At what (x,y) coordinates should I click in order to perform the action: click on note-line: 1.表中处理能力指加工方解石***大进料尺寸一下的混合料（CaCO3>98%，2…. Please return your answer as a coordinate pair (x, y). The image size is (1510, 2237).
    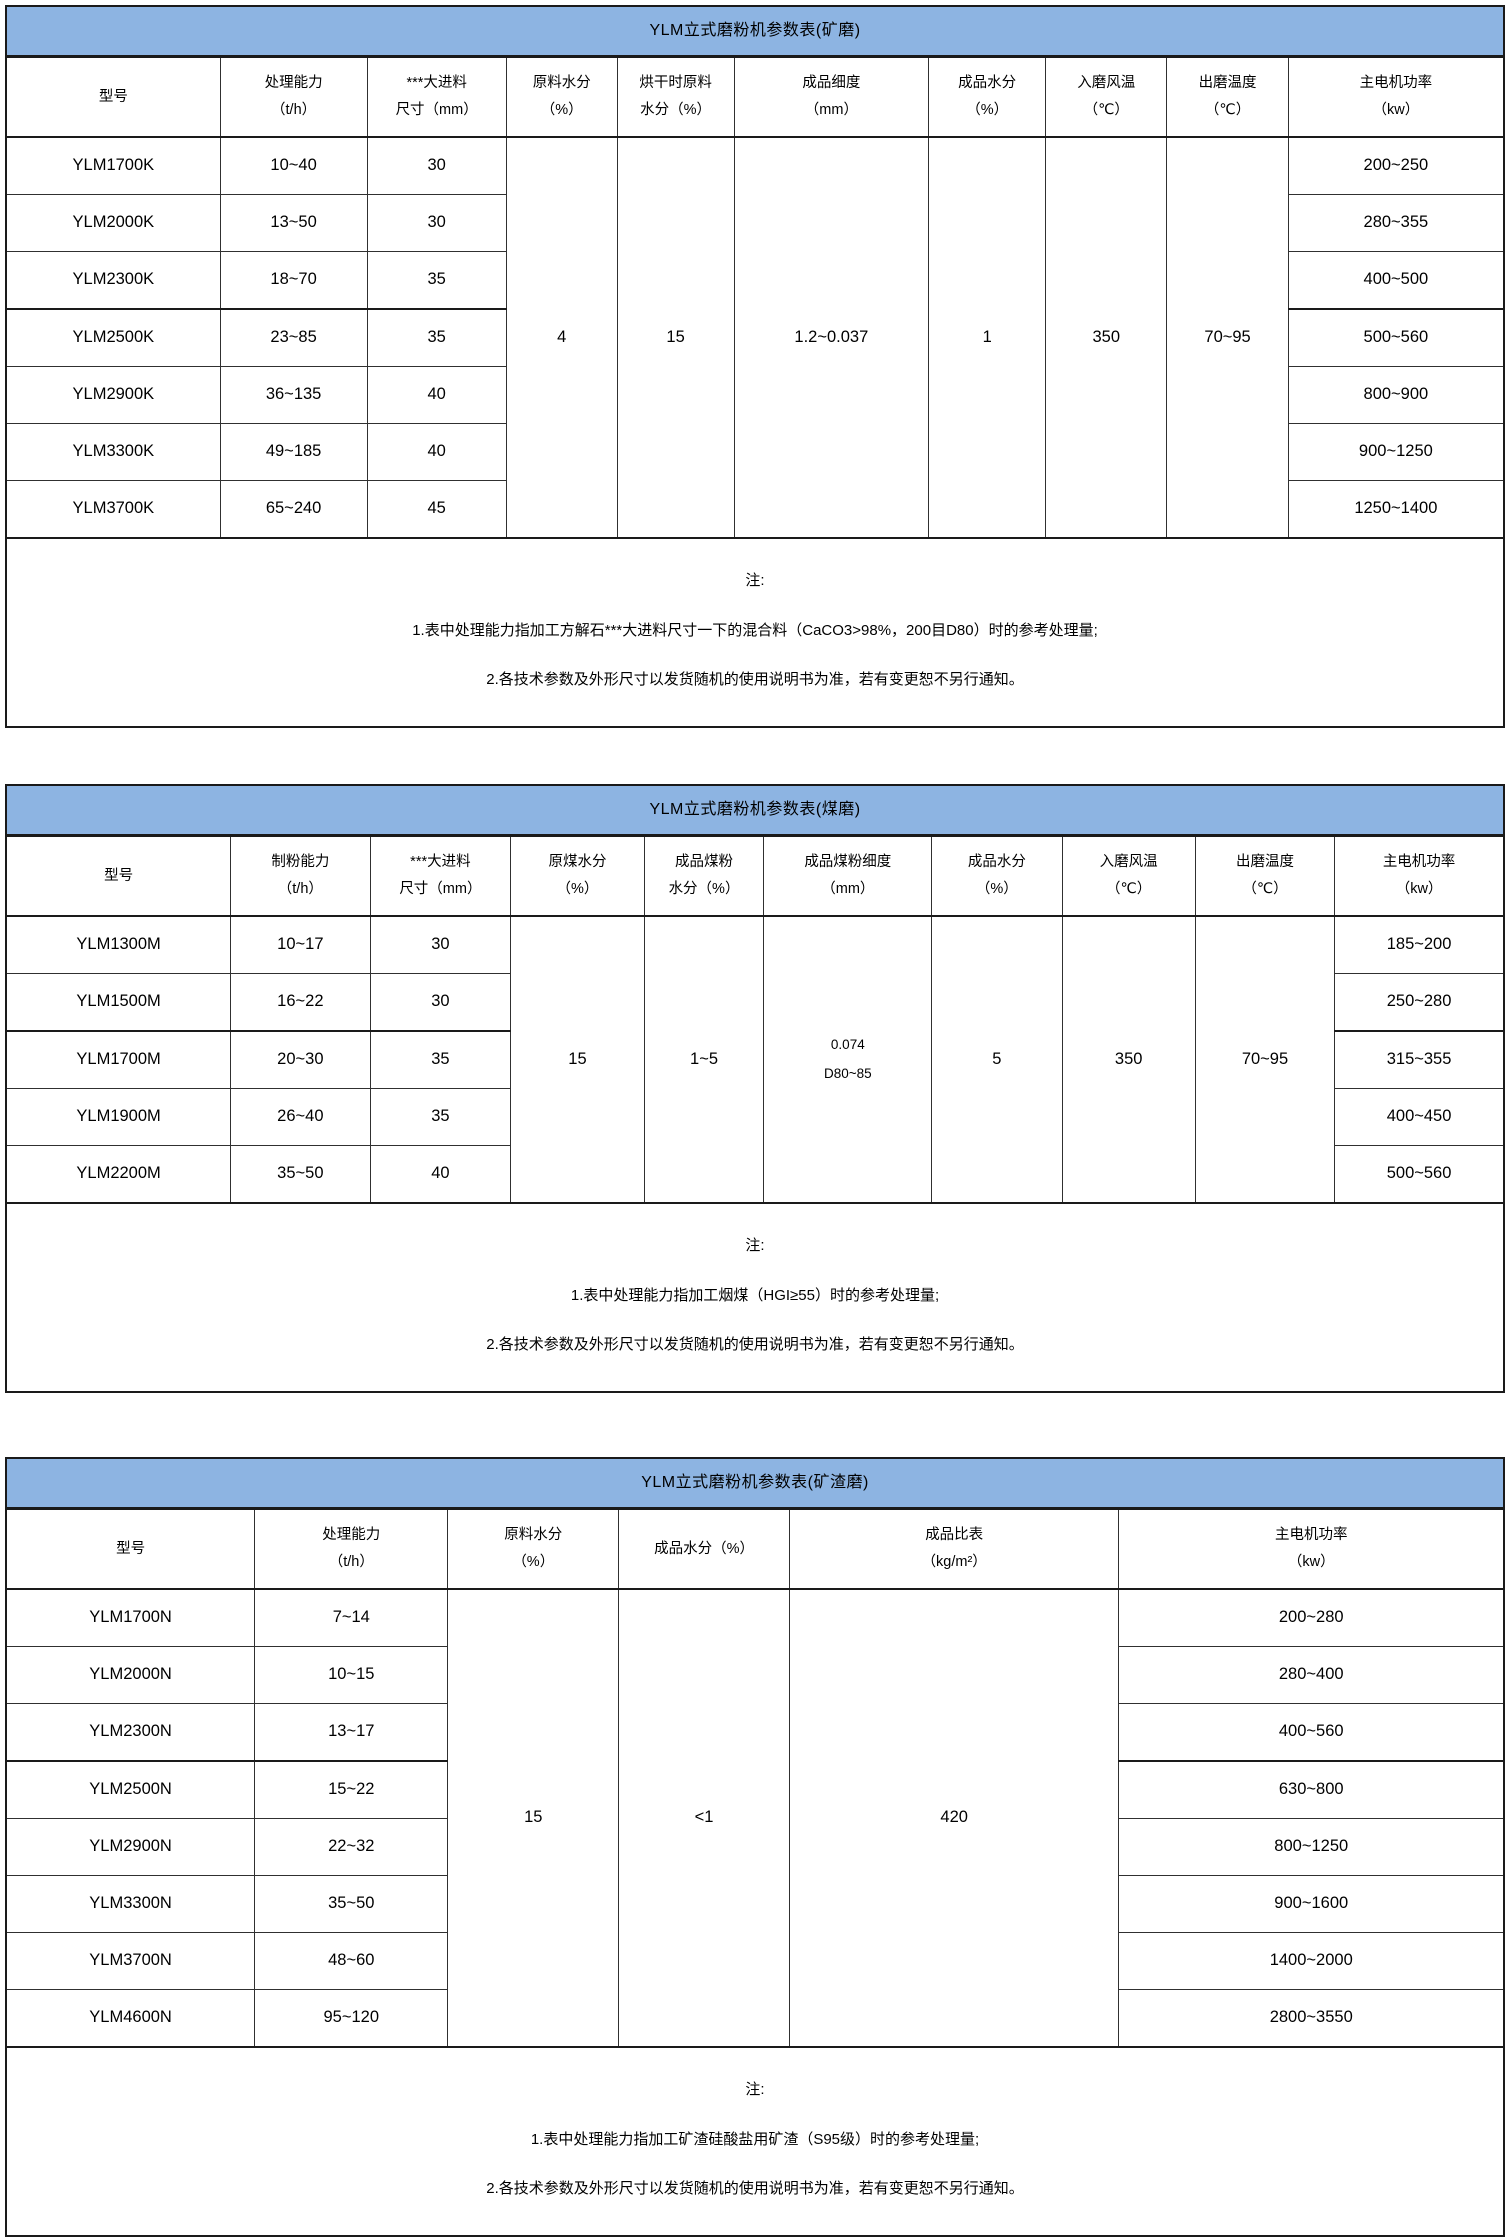
    Looking at the image, I should click on (755, 630).